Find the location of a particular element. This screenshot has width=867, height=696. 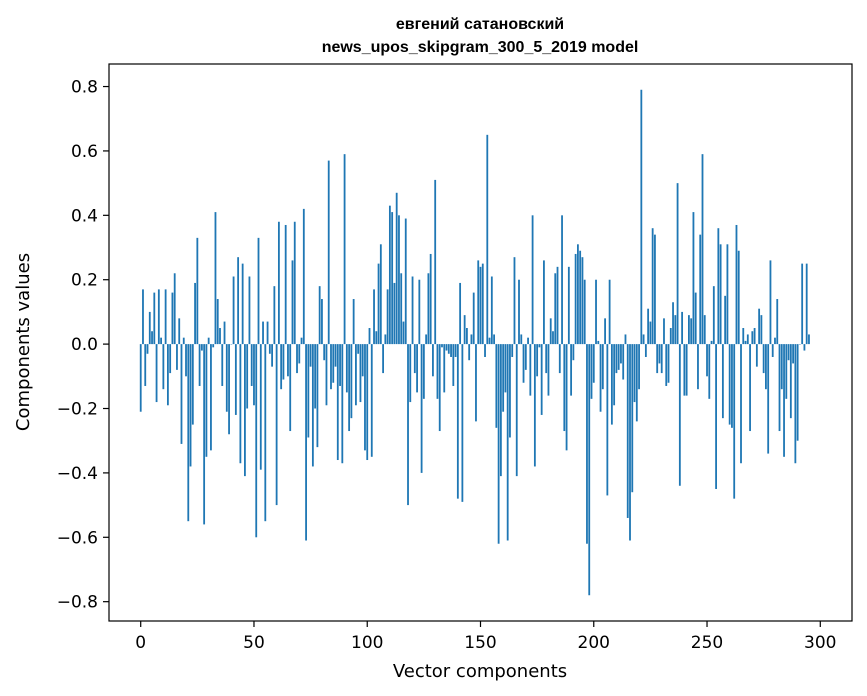

y-axis-label: Components values is located at coordinates (23, 342).